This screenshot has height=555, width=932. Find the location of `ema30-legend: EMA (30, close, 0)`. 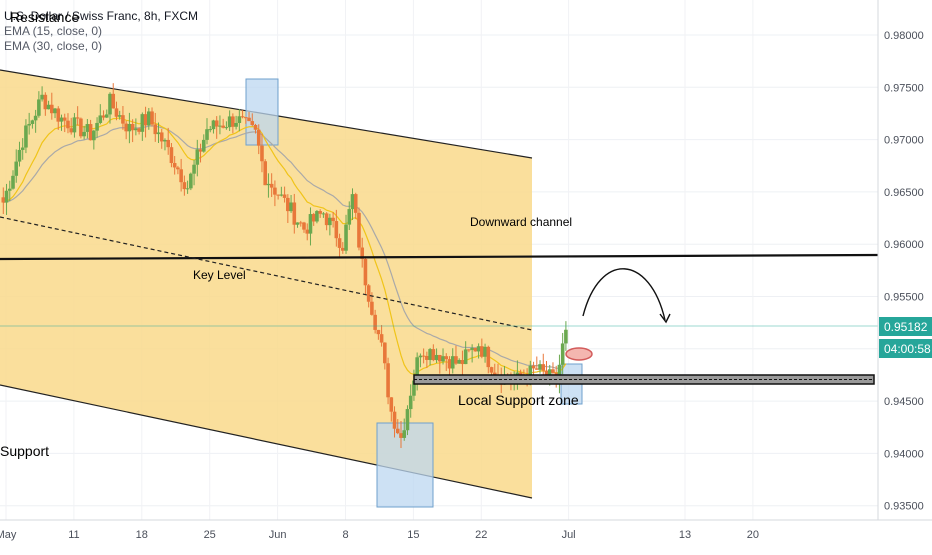

ema30-legend: EMA (30, close, 0) is located at coordinates (53, 46).